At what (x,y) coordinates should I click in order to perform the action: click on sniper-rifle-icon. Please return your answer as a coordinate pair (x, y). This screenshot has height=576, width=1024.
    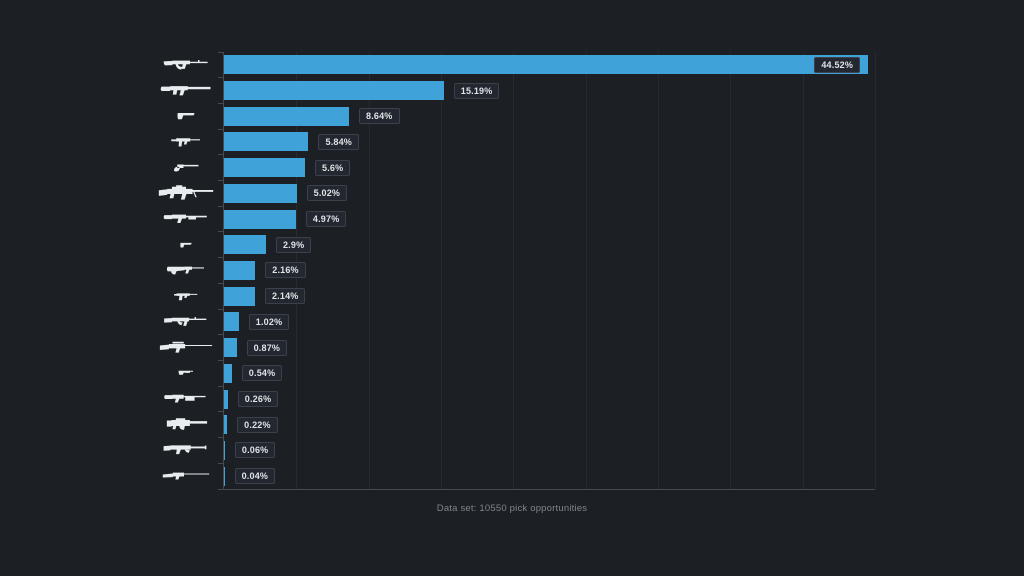
    Looking at the image, I should click on (186, 192).